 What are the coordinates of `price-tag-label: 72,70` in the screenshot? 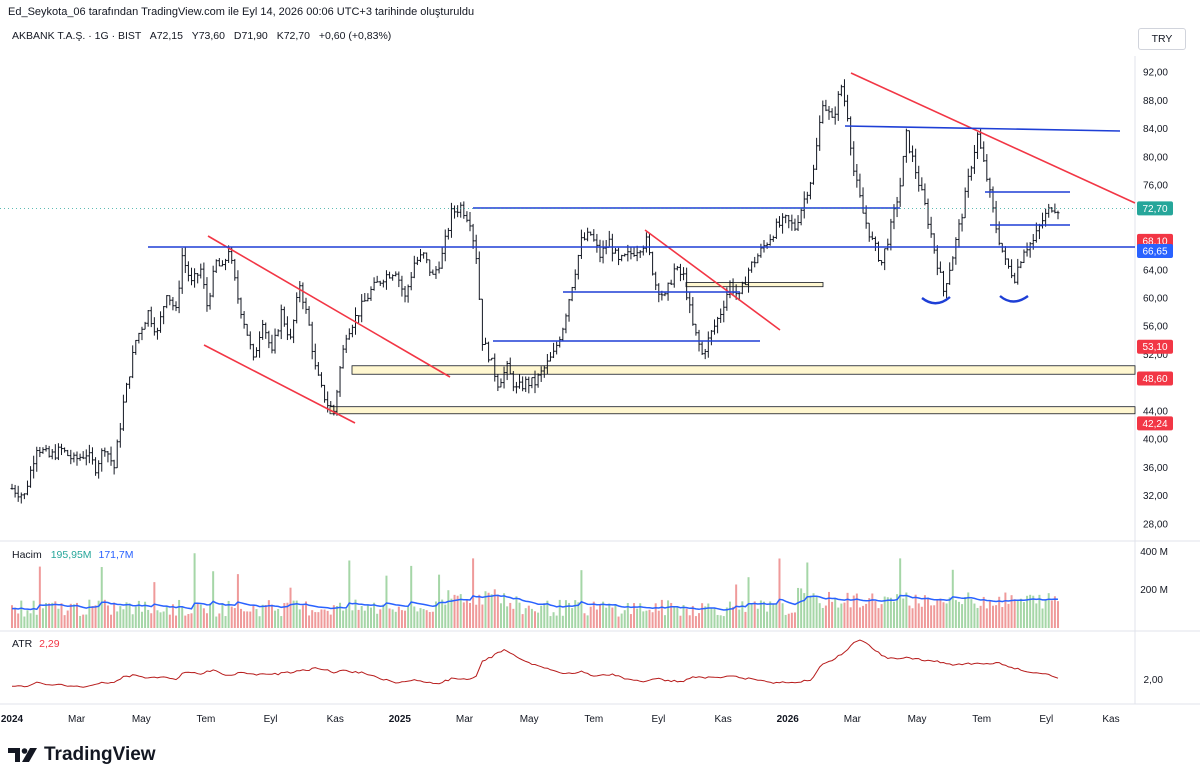 It's located at (1154, 209).